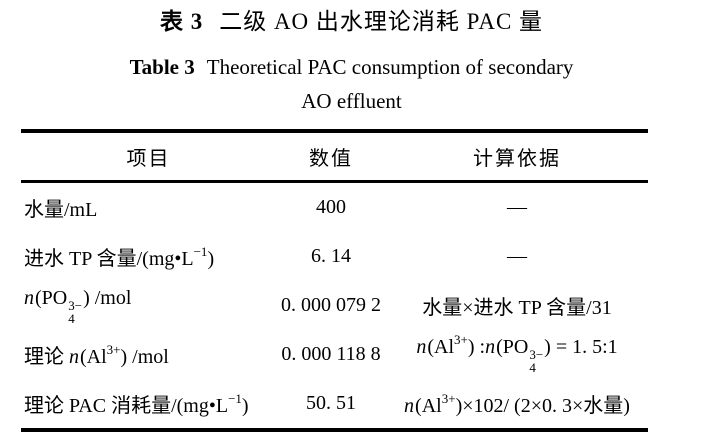 The width and height of the screenshot is (703, 439). I want to click on caption-en-line2: AO effluent, so click(351, 101).